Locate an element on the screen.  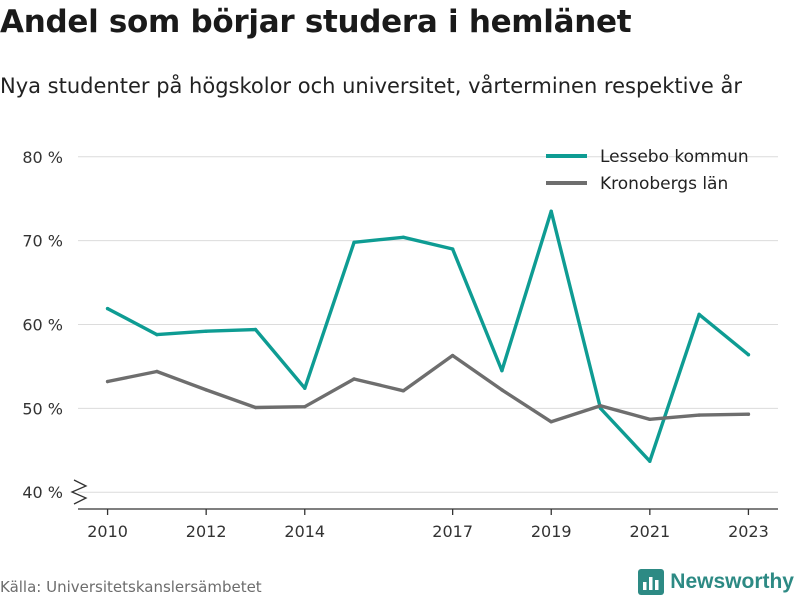
brand-name: Newsworthy is located at coordinates (732, 581).